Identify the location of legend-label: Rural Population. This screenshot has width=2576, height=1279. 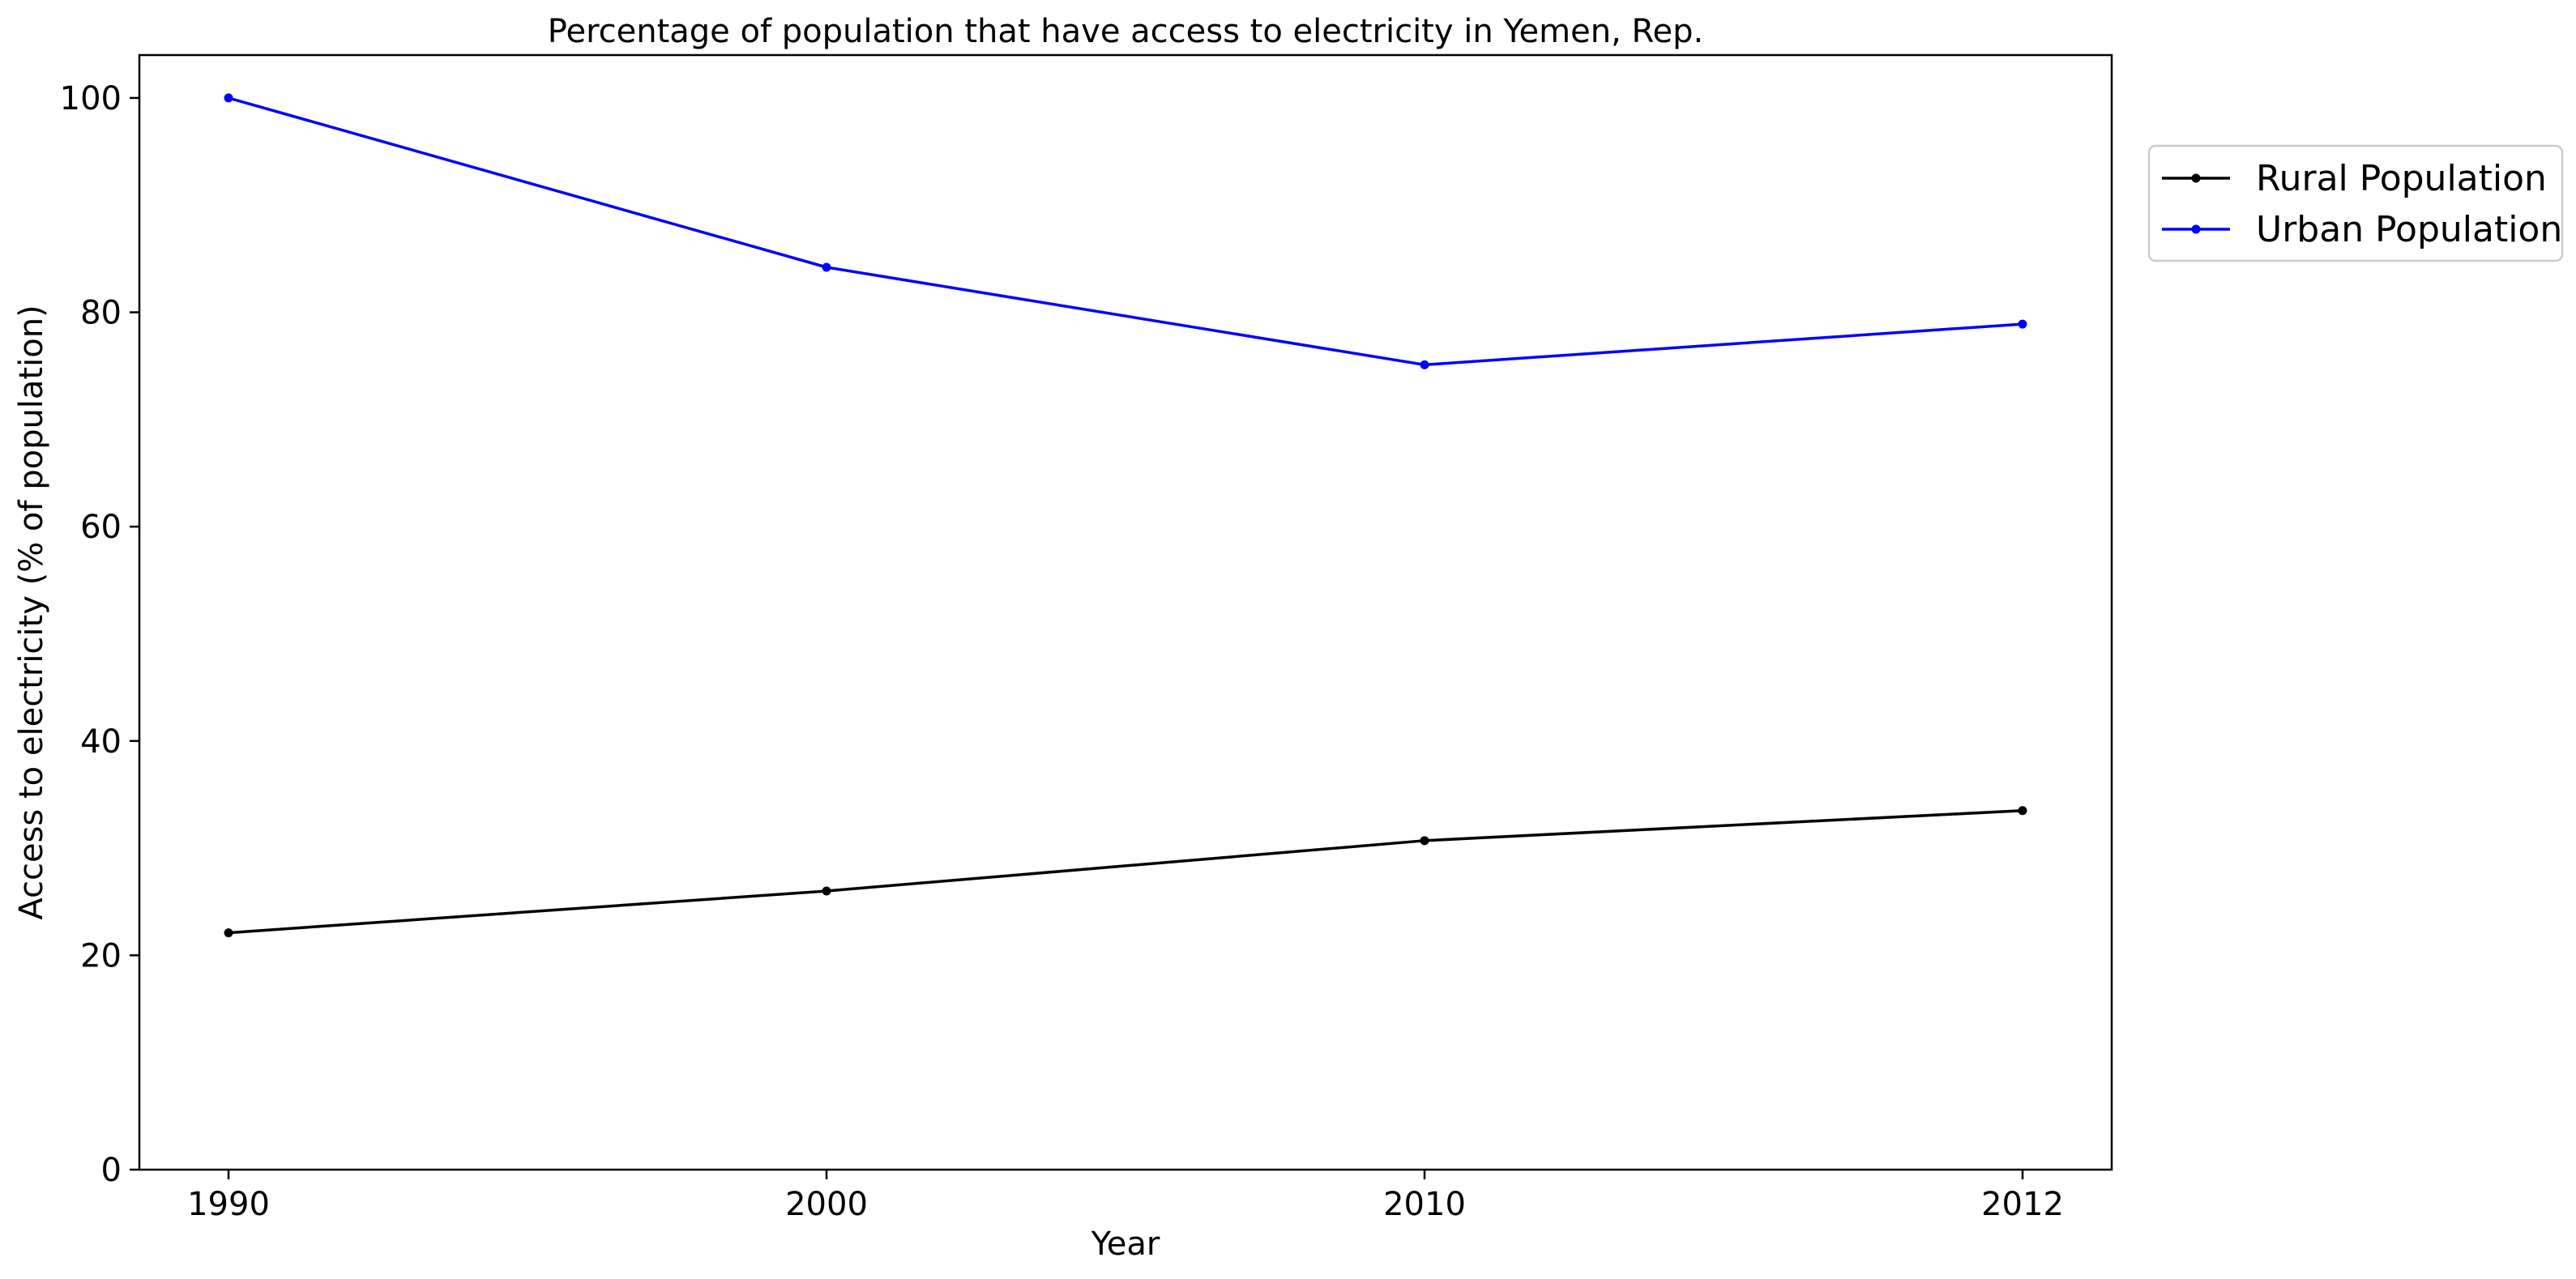
(2401, 178).